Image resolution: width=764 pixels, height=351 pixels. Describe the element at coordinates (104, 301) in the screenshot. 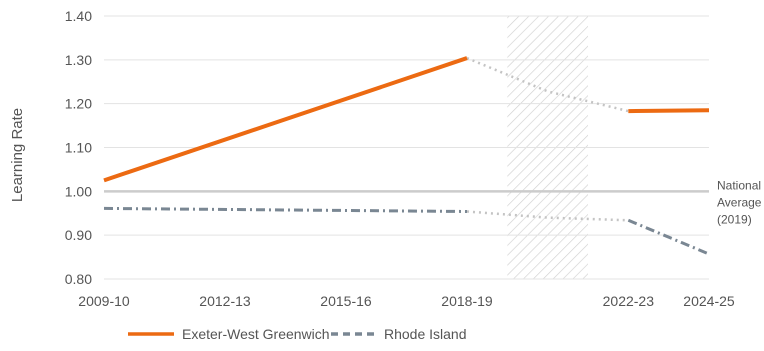

I see `x-tick-label: 2009-10` at that location.